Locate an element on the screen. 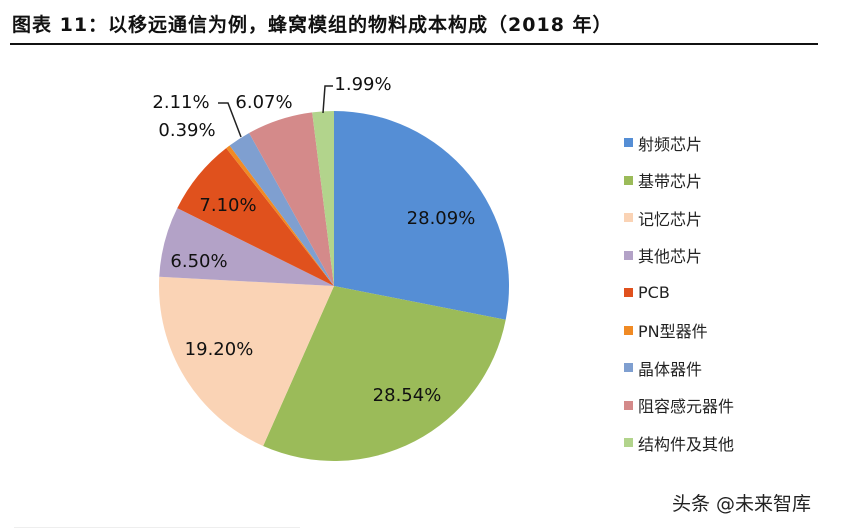 The width and height of the screenshot is (841, 529). leader-lines is located at coordinates (275, 111).